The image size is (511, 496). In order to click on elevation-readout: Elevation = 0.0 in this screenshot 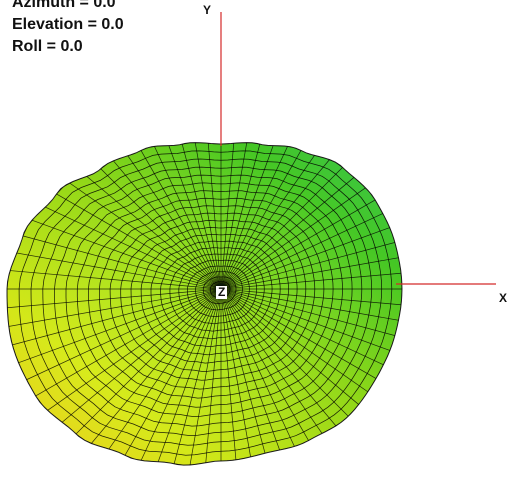, I will do `click(68, 24)`.